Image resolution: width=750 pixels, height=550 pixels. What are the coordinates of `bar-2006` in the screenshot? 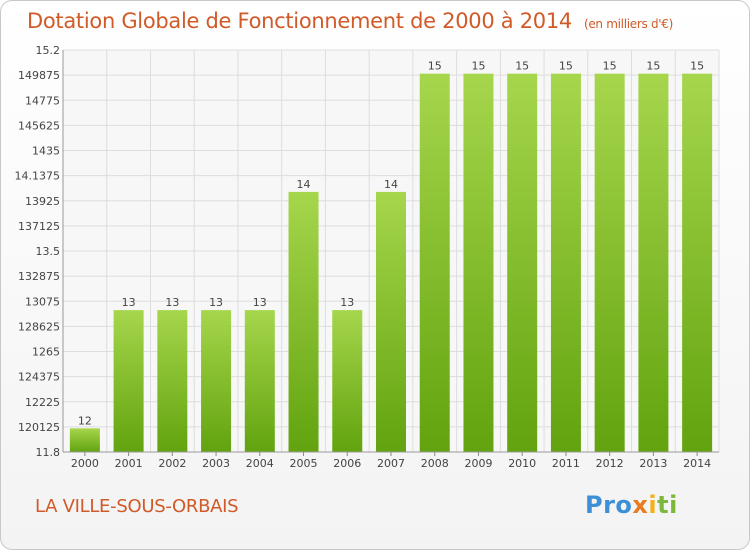 It's located at (347, 381).